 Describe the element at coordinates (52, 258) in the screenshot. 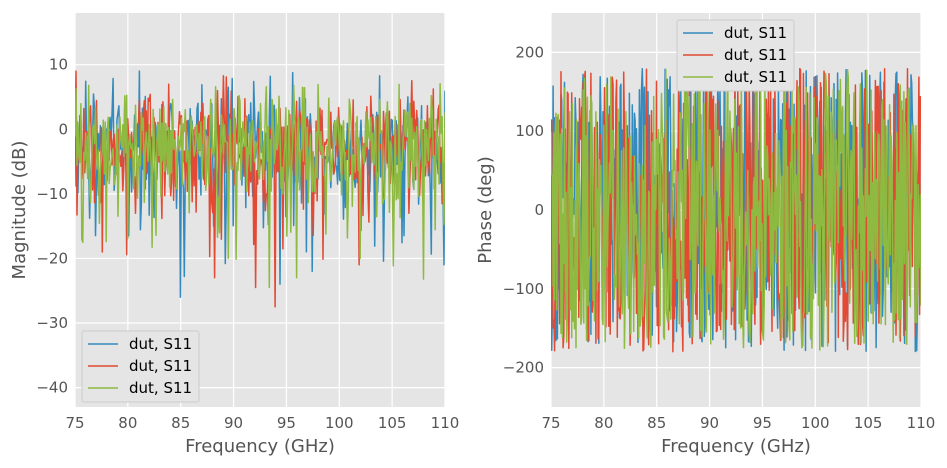

I see `y-tick-label: −20` at that location.